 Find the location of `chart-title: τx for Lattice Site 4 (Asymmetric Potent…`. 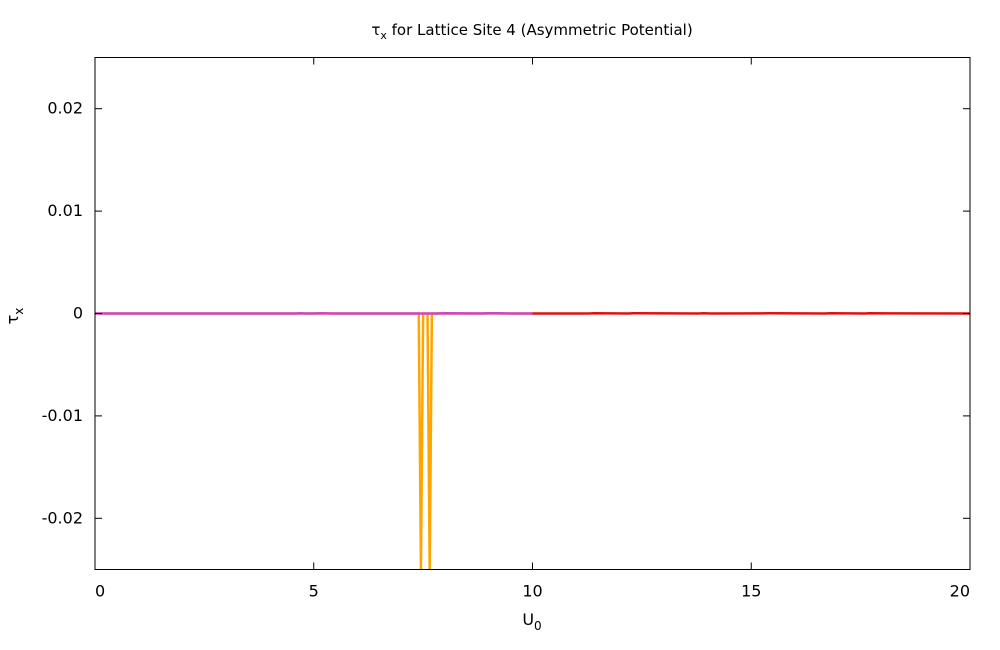

chart-title: τx for Lattice Site 4 (Asymmetric Potent… is located at coordinates (531, 31).